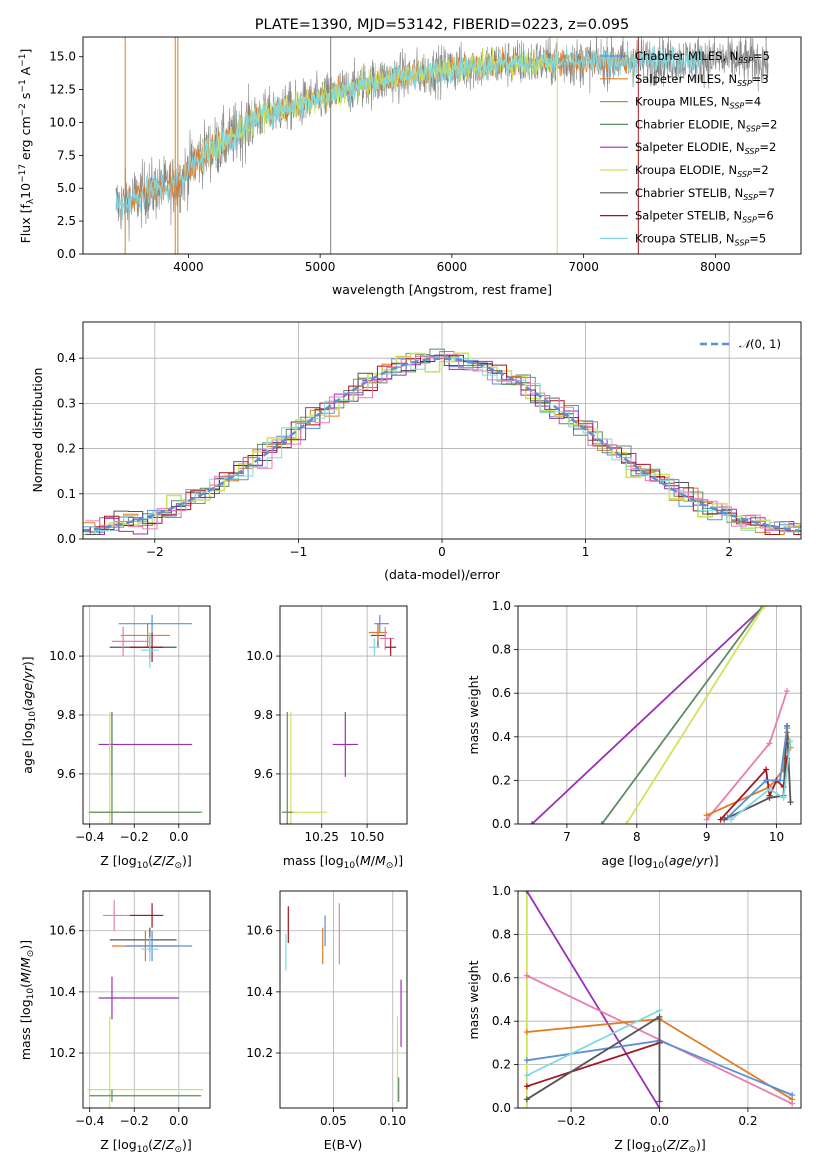 The image size is (819, 1170). I want to click on tick-label-x: 10, so click(776, 837).